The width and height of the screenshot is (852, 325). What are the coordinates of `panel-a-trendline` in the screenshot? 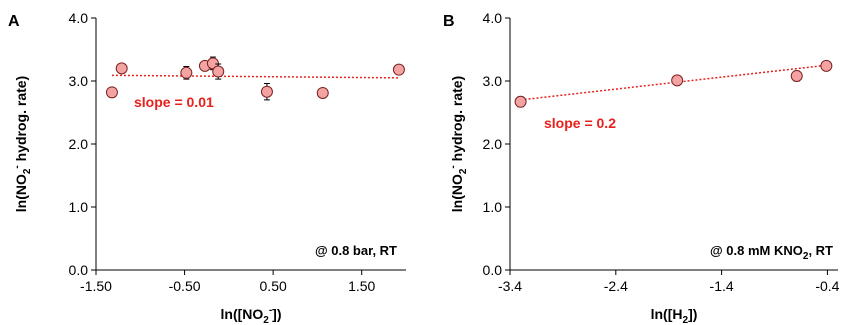 It's located at (255, 76).